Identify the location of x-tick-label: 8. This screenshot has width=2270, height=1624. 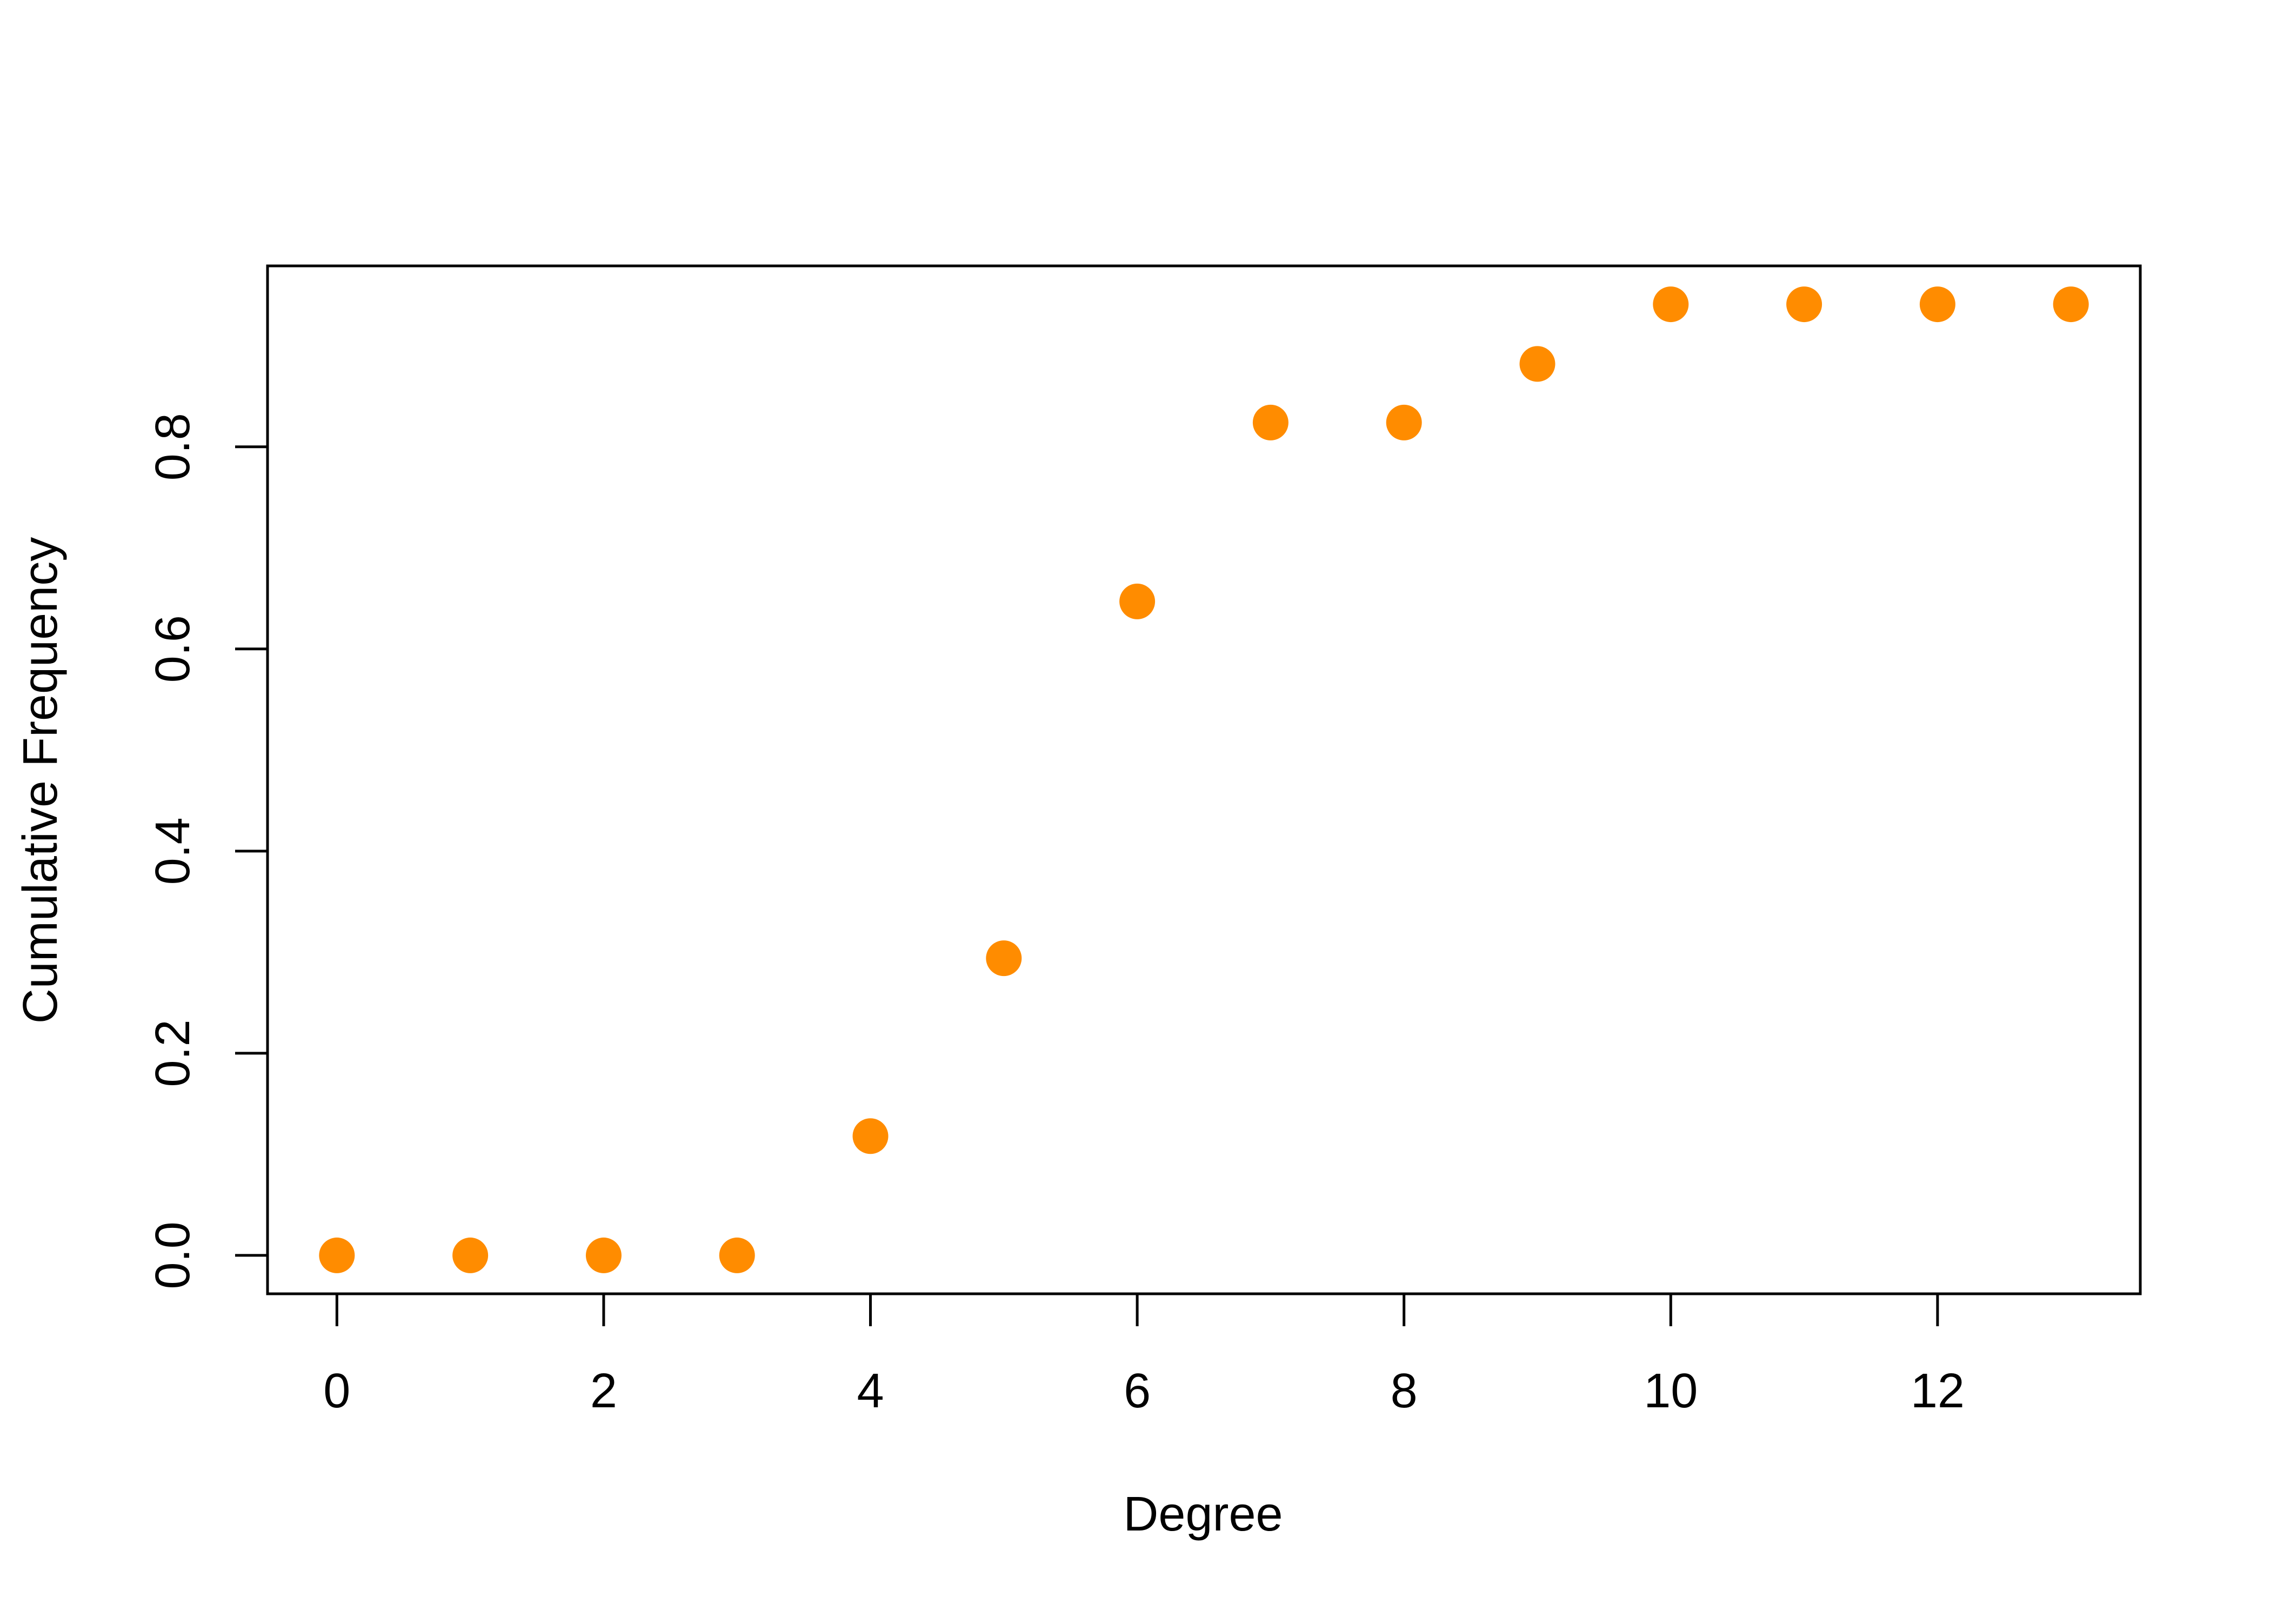
(1404, 1391).